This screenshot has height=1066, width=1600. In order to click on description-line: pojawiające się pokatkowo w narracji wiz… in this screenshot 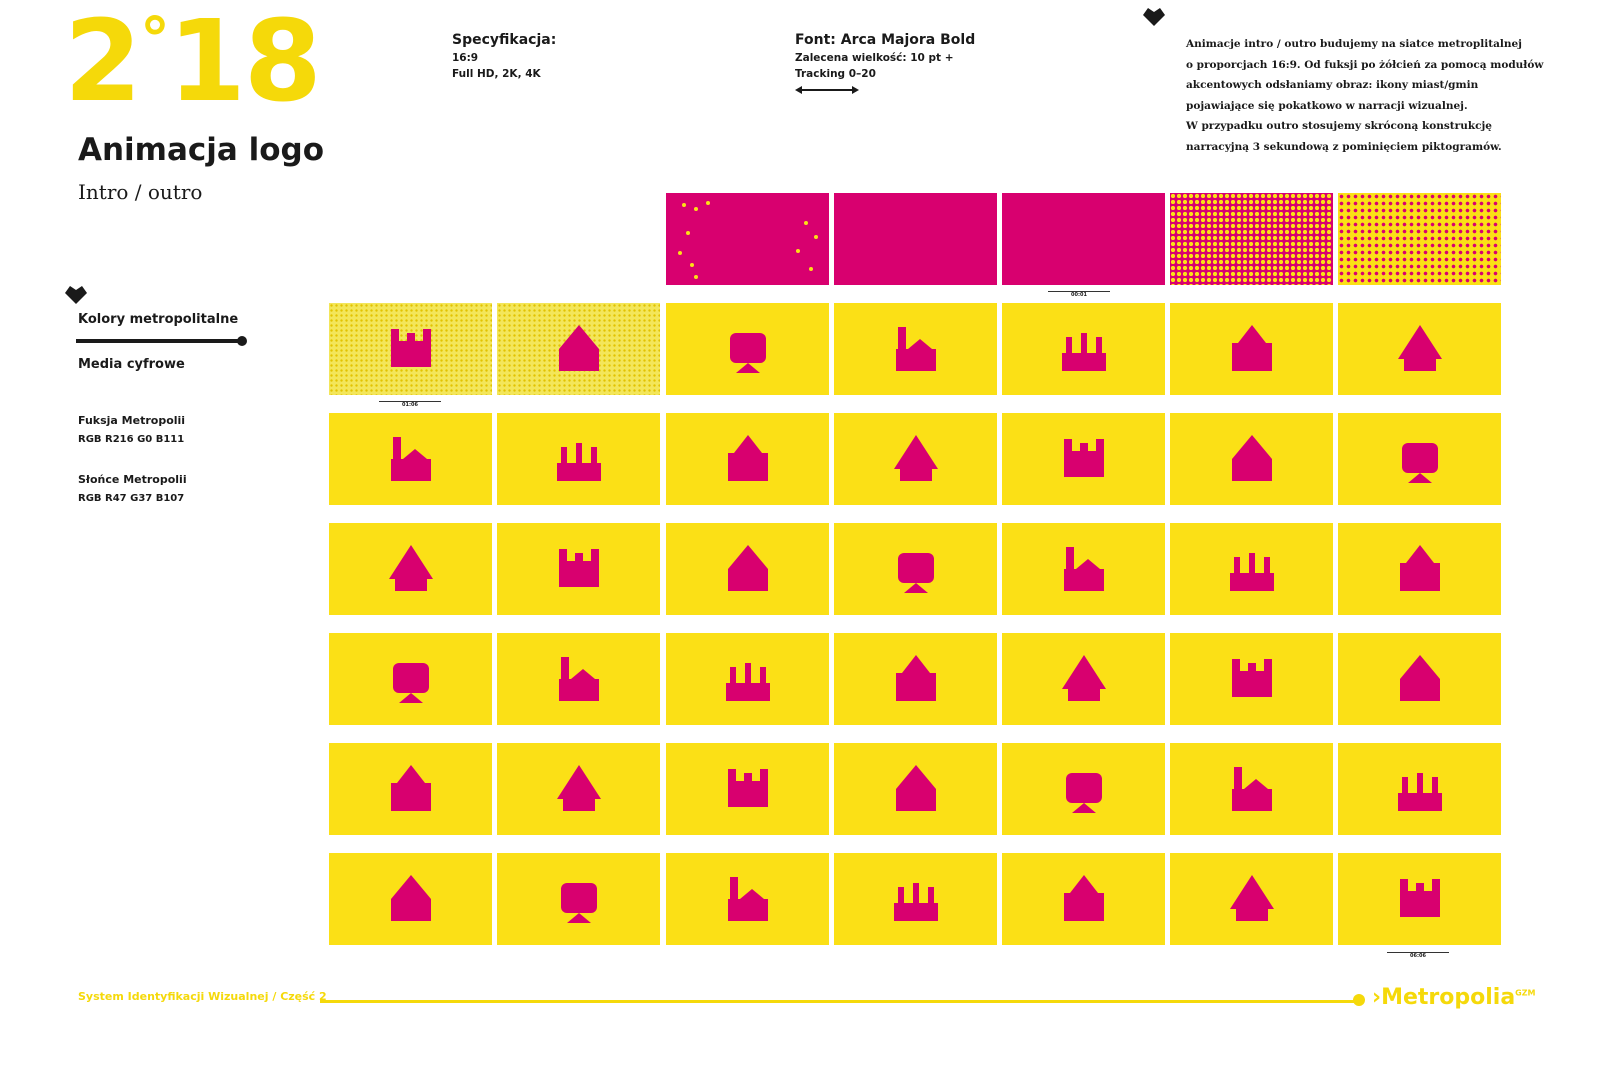, I will do `click(1327, 105)`.